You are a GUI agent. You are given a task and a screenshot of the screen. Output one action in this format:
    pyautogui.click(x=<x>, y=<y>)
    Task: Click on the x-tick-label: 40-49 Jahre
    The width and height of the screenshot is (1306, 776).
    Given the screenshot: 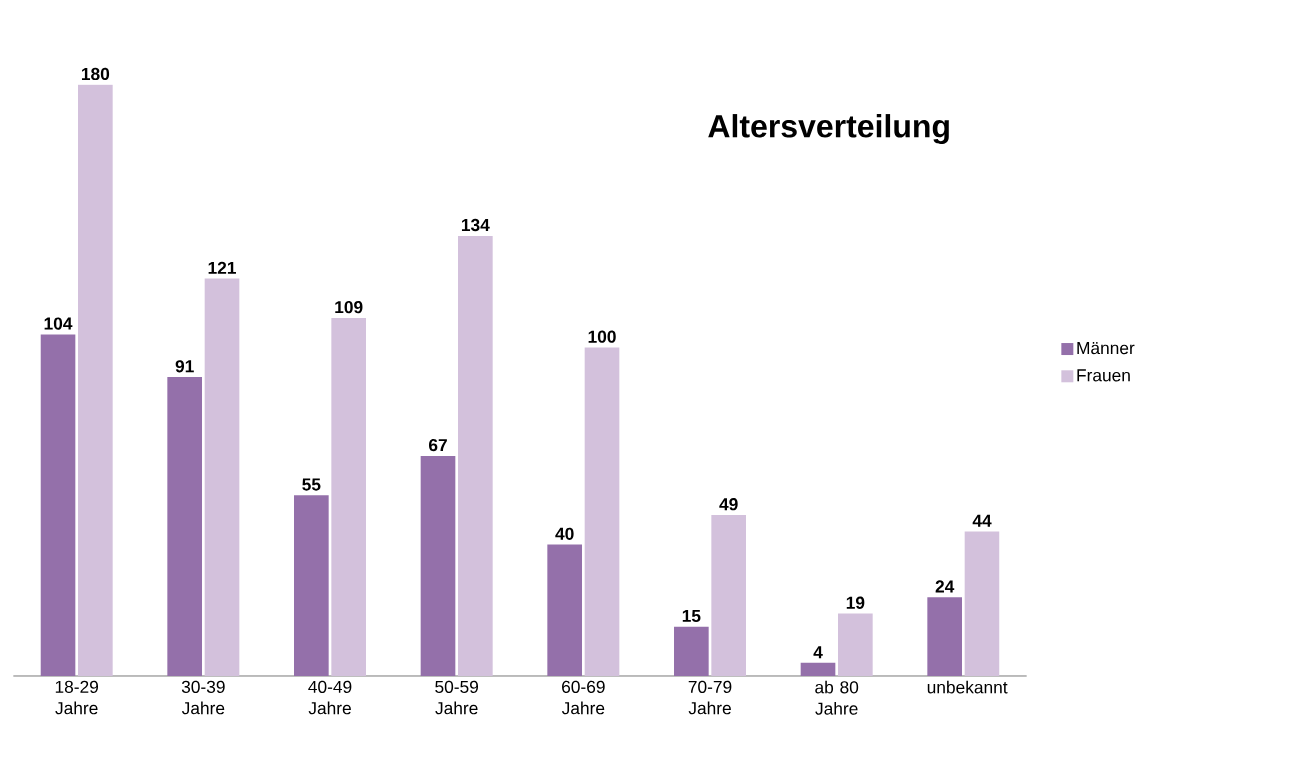 What is the action you would take?
    pyautogui.click(x=330, y=697)
    